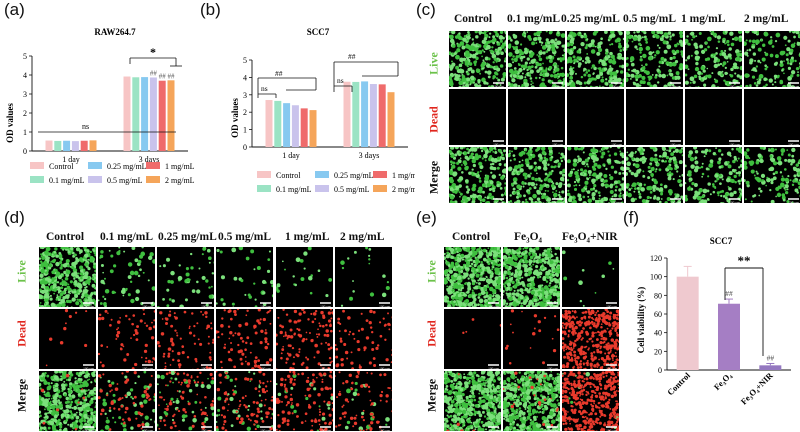 The image size is (800, 432). I want to click on column-header: Fe₃O₄, so click(528, 237).